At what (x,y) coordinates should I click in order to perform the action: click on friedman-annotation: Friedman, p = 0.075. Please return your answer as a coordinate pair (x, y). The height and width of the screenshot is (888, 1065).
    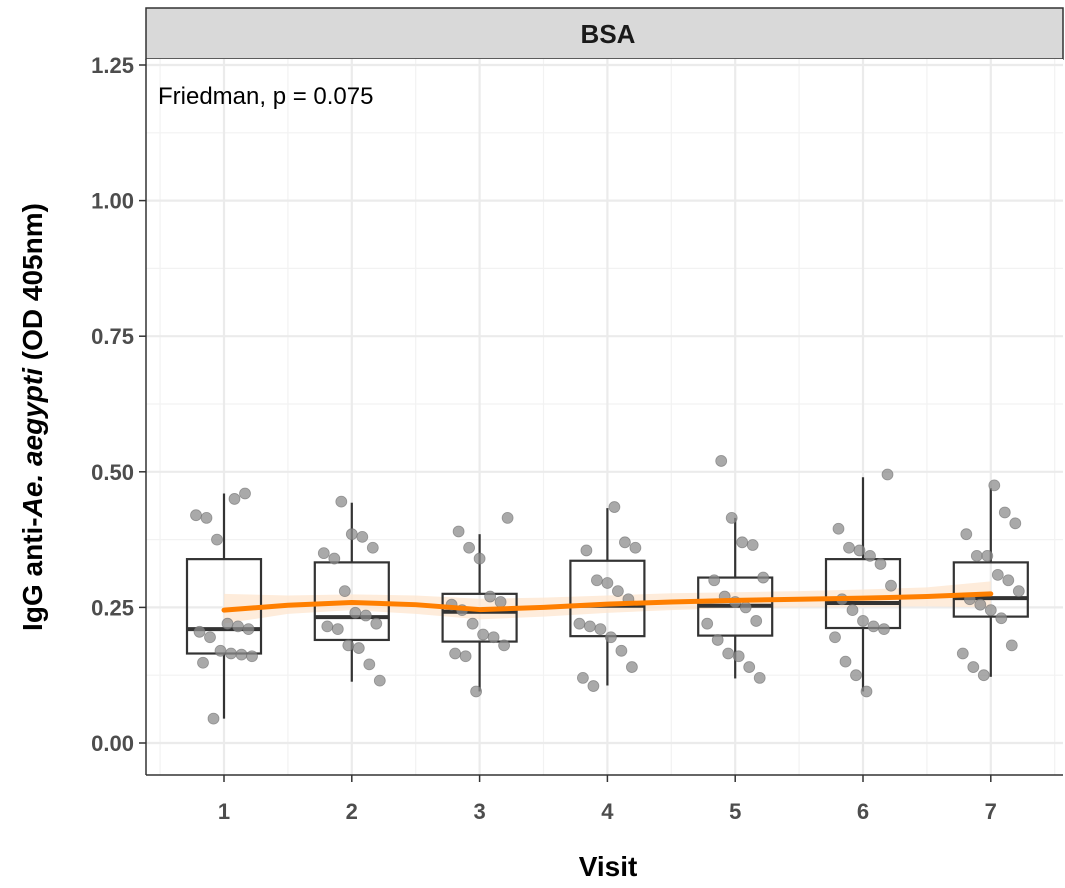
    Looking at the image, I should click on (265, 96).